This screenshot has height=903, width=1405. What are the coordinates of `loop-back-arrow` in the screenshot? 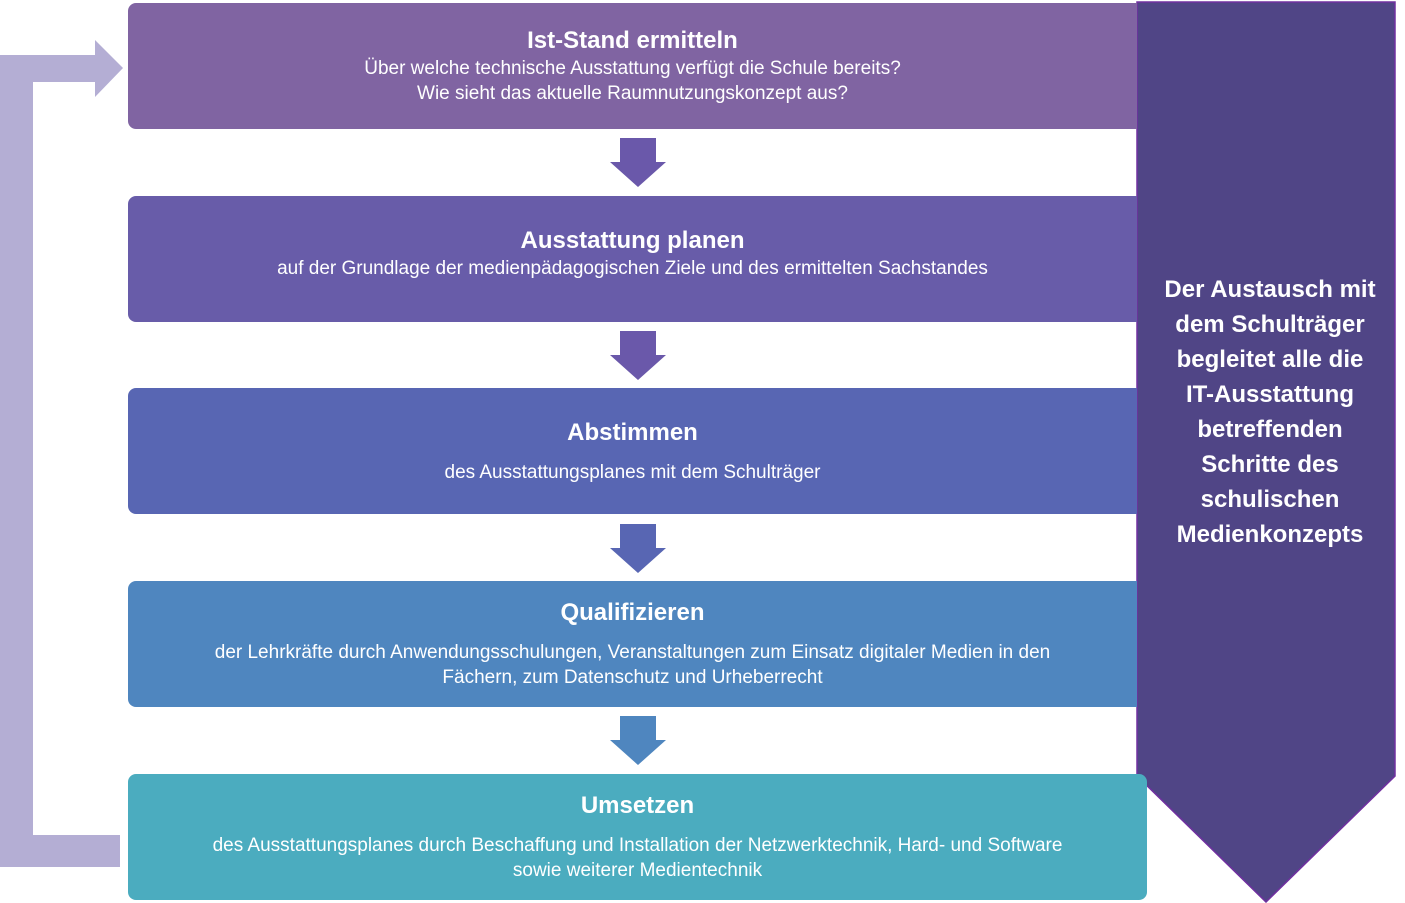 It's located at (61, 453).